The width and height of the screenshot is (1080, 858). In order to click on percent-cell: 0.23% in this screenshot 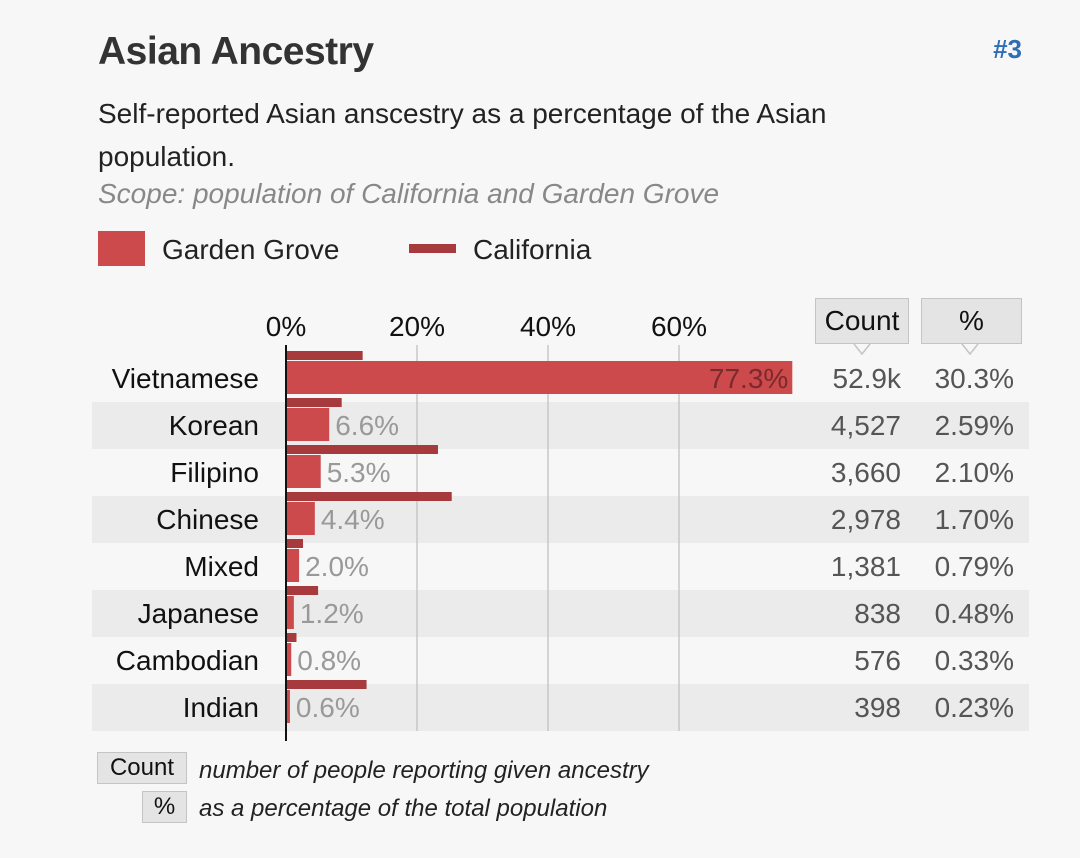, I will do `click(974, 707)`.